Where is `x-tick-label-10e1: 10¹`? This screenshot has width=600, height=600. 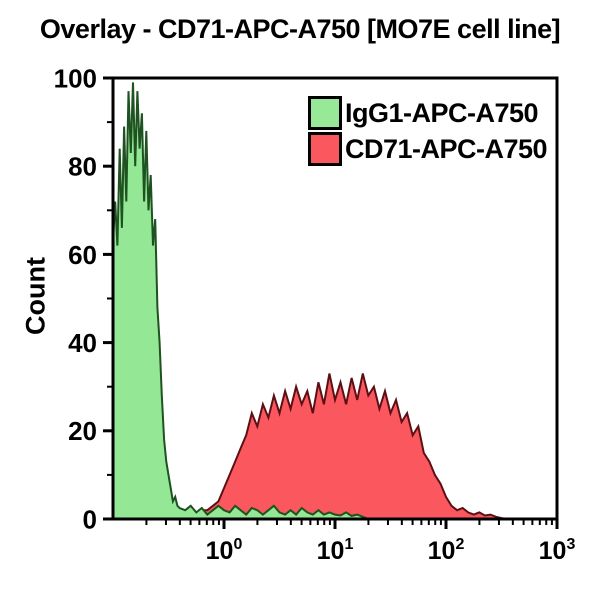
x-tick-label-10e1: 10¹ is located at coordinates (335, 550).